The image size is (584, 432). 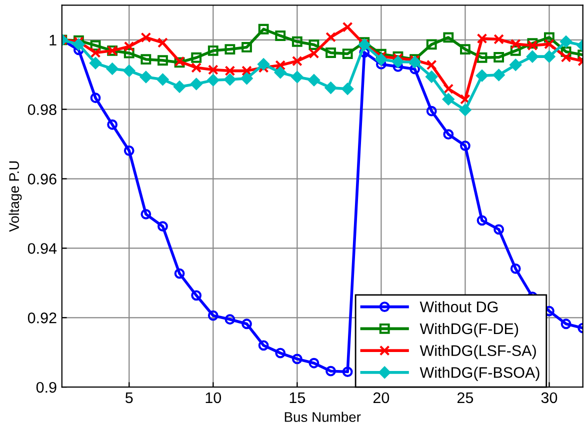 What do you see at coordinates (214, 398) in the screenshot?
I see `x-tick-label: 10` at bounding box center [214, 398].